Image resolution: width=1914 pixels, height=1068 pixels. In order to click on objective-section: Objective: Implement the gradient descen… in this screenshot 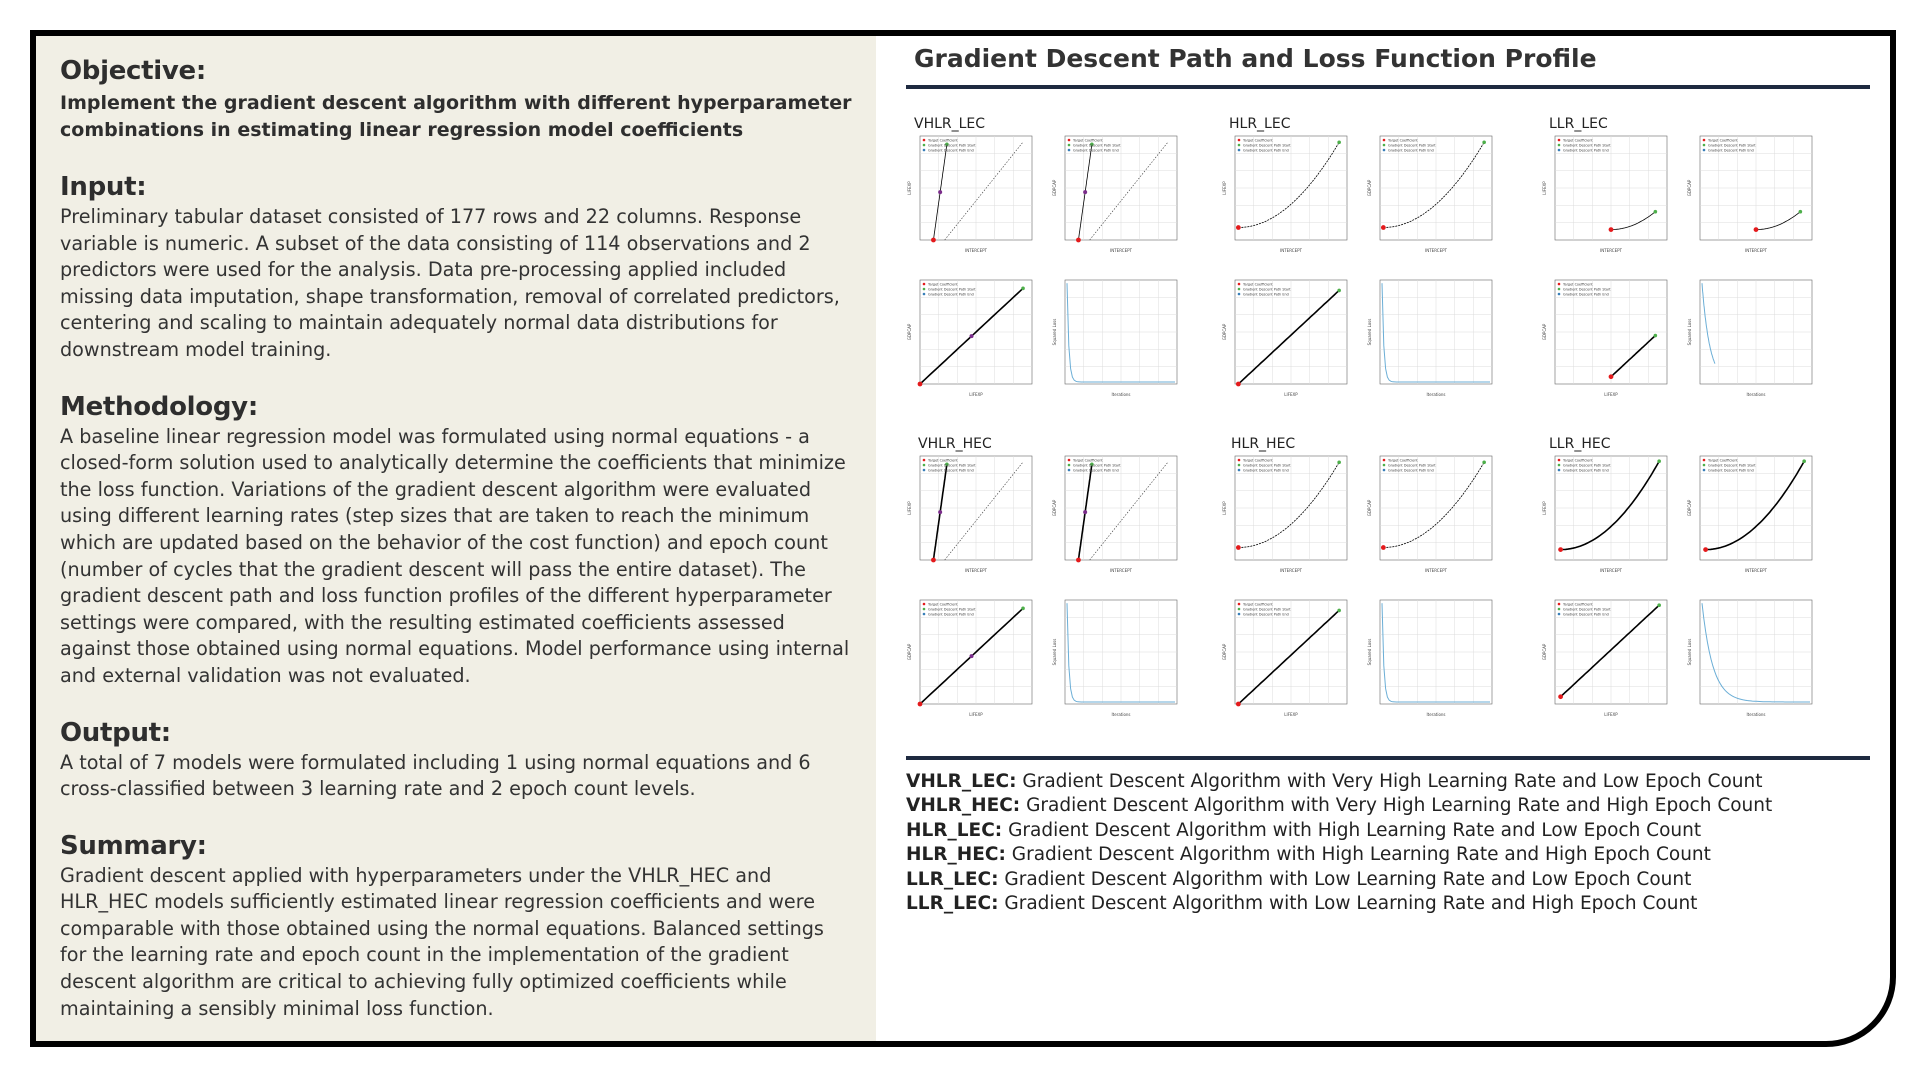, I will do `click(456, 100)`.